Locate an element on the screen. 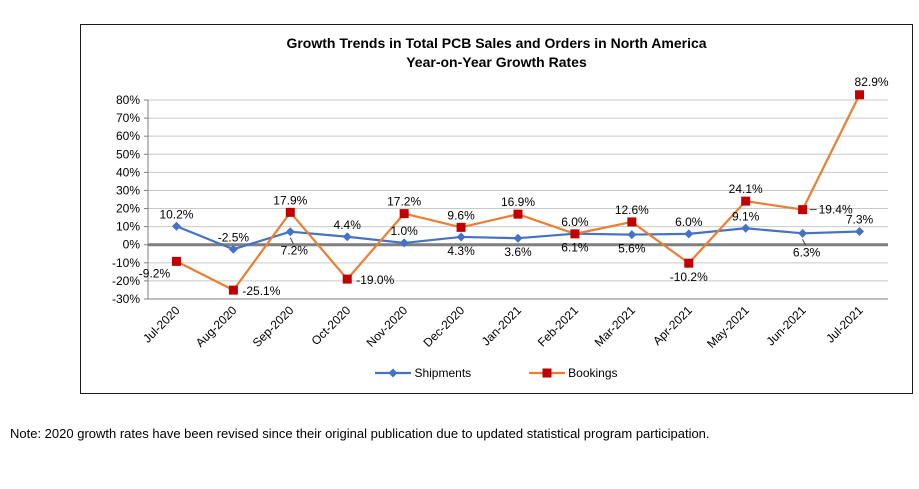 Image resolution: width=919 pixels, height=489 pixels. data-label-bookings: 24.1% is located at coordinates (746, 189).